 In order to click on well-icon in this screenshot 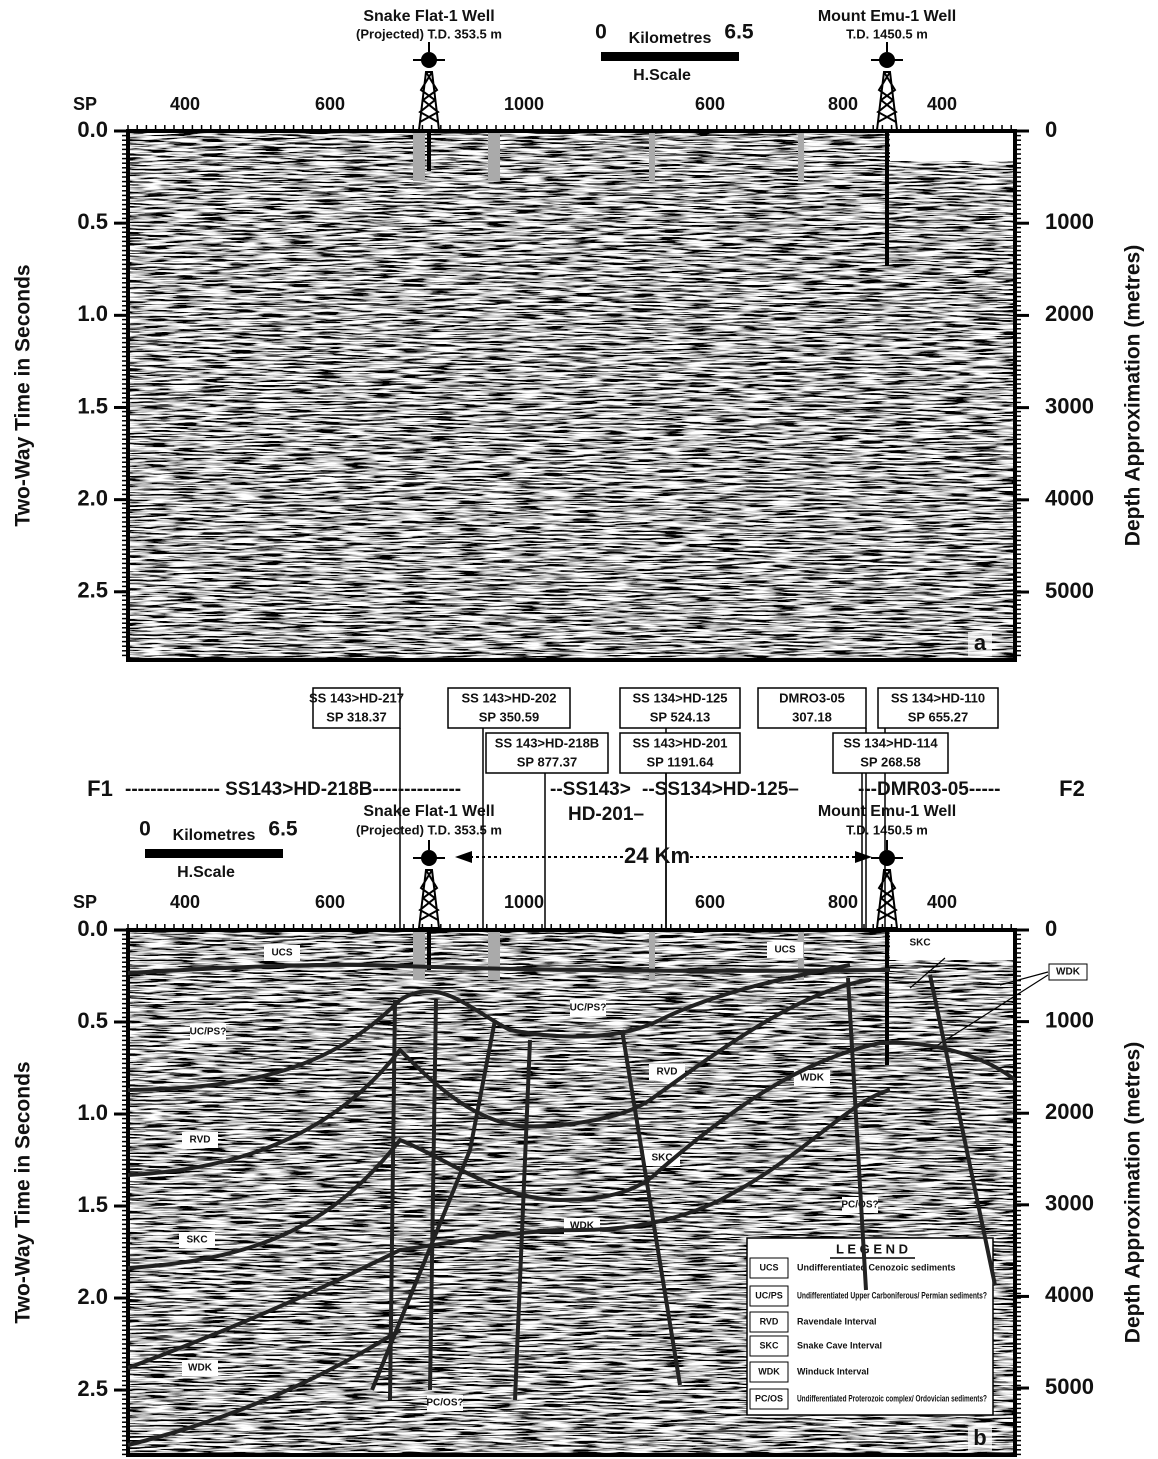, I will do `click(887, 884)`.